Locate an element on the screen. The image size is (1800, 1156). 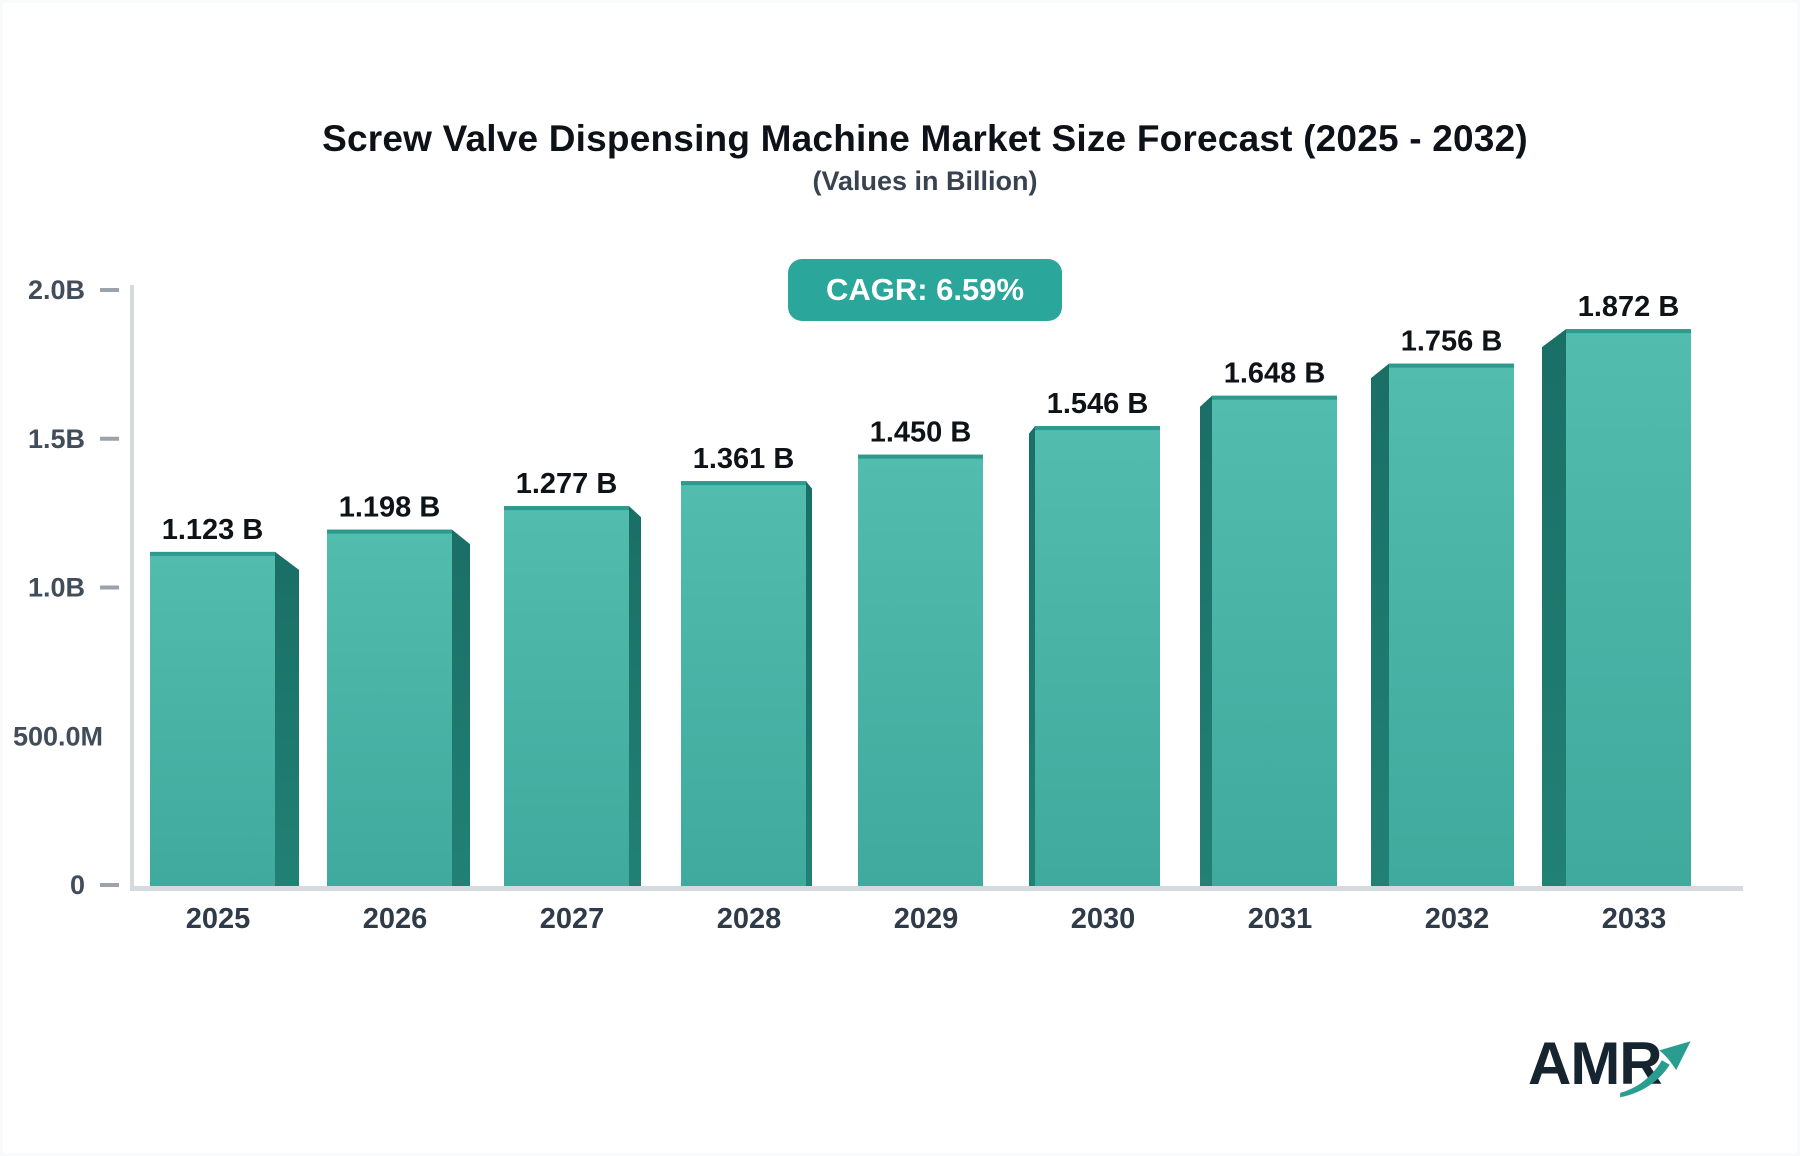
bar-2033 is located at coordinates (1616, 608).